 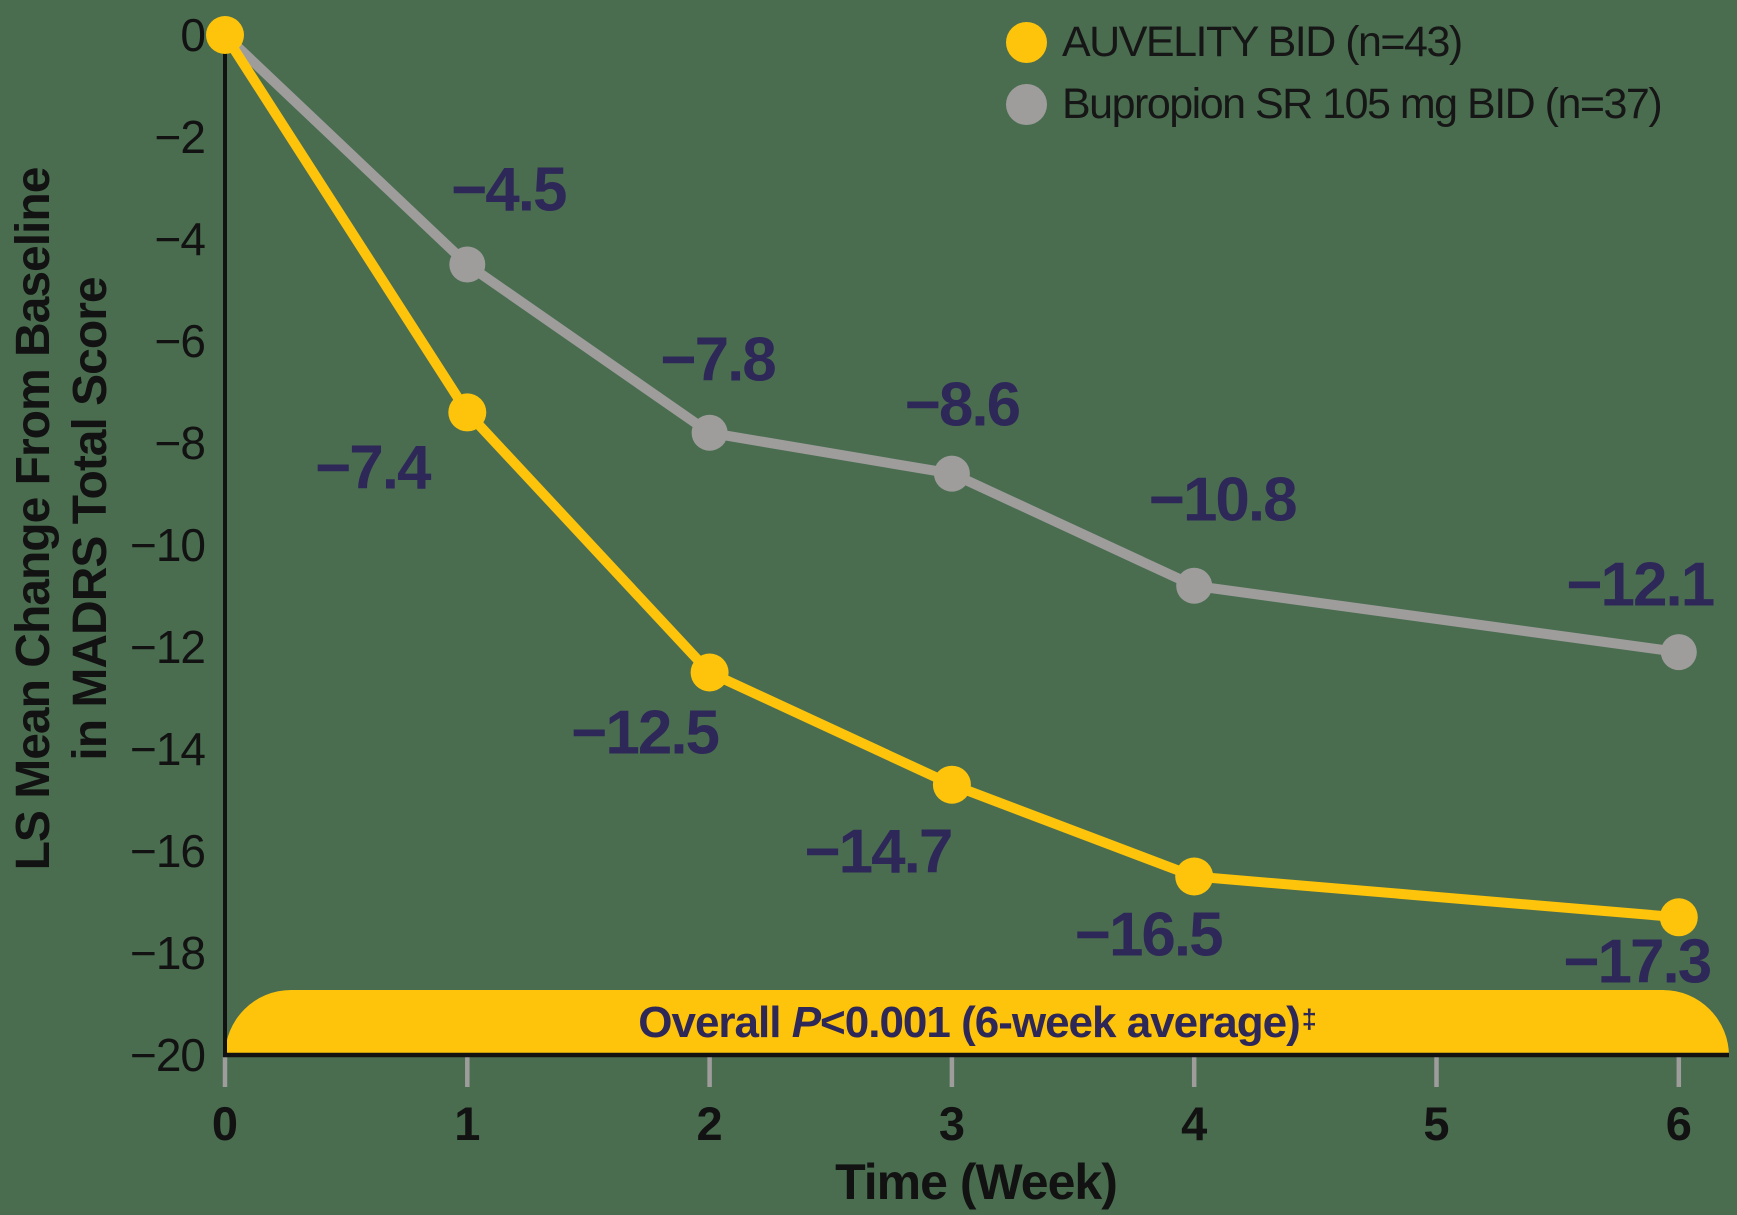 What do you see at coordinates (373, 468) in the screenshot?
I see `data-label: −7.4` at bounding box center [373, 468].